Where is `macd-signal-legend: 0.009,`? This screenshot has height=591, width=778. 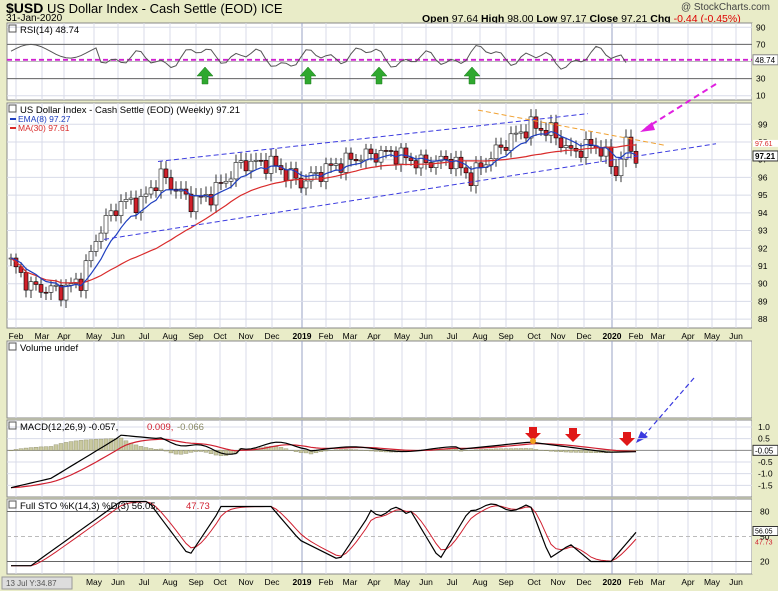
macd-signal-legend: 0.009, is located at coordinates (160, 427).